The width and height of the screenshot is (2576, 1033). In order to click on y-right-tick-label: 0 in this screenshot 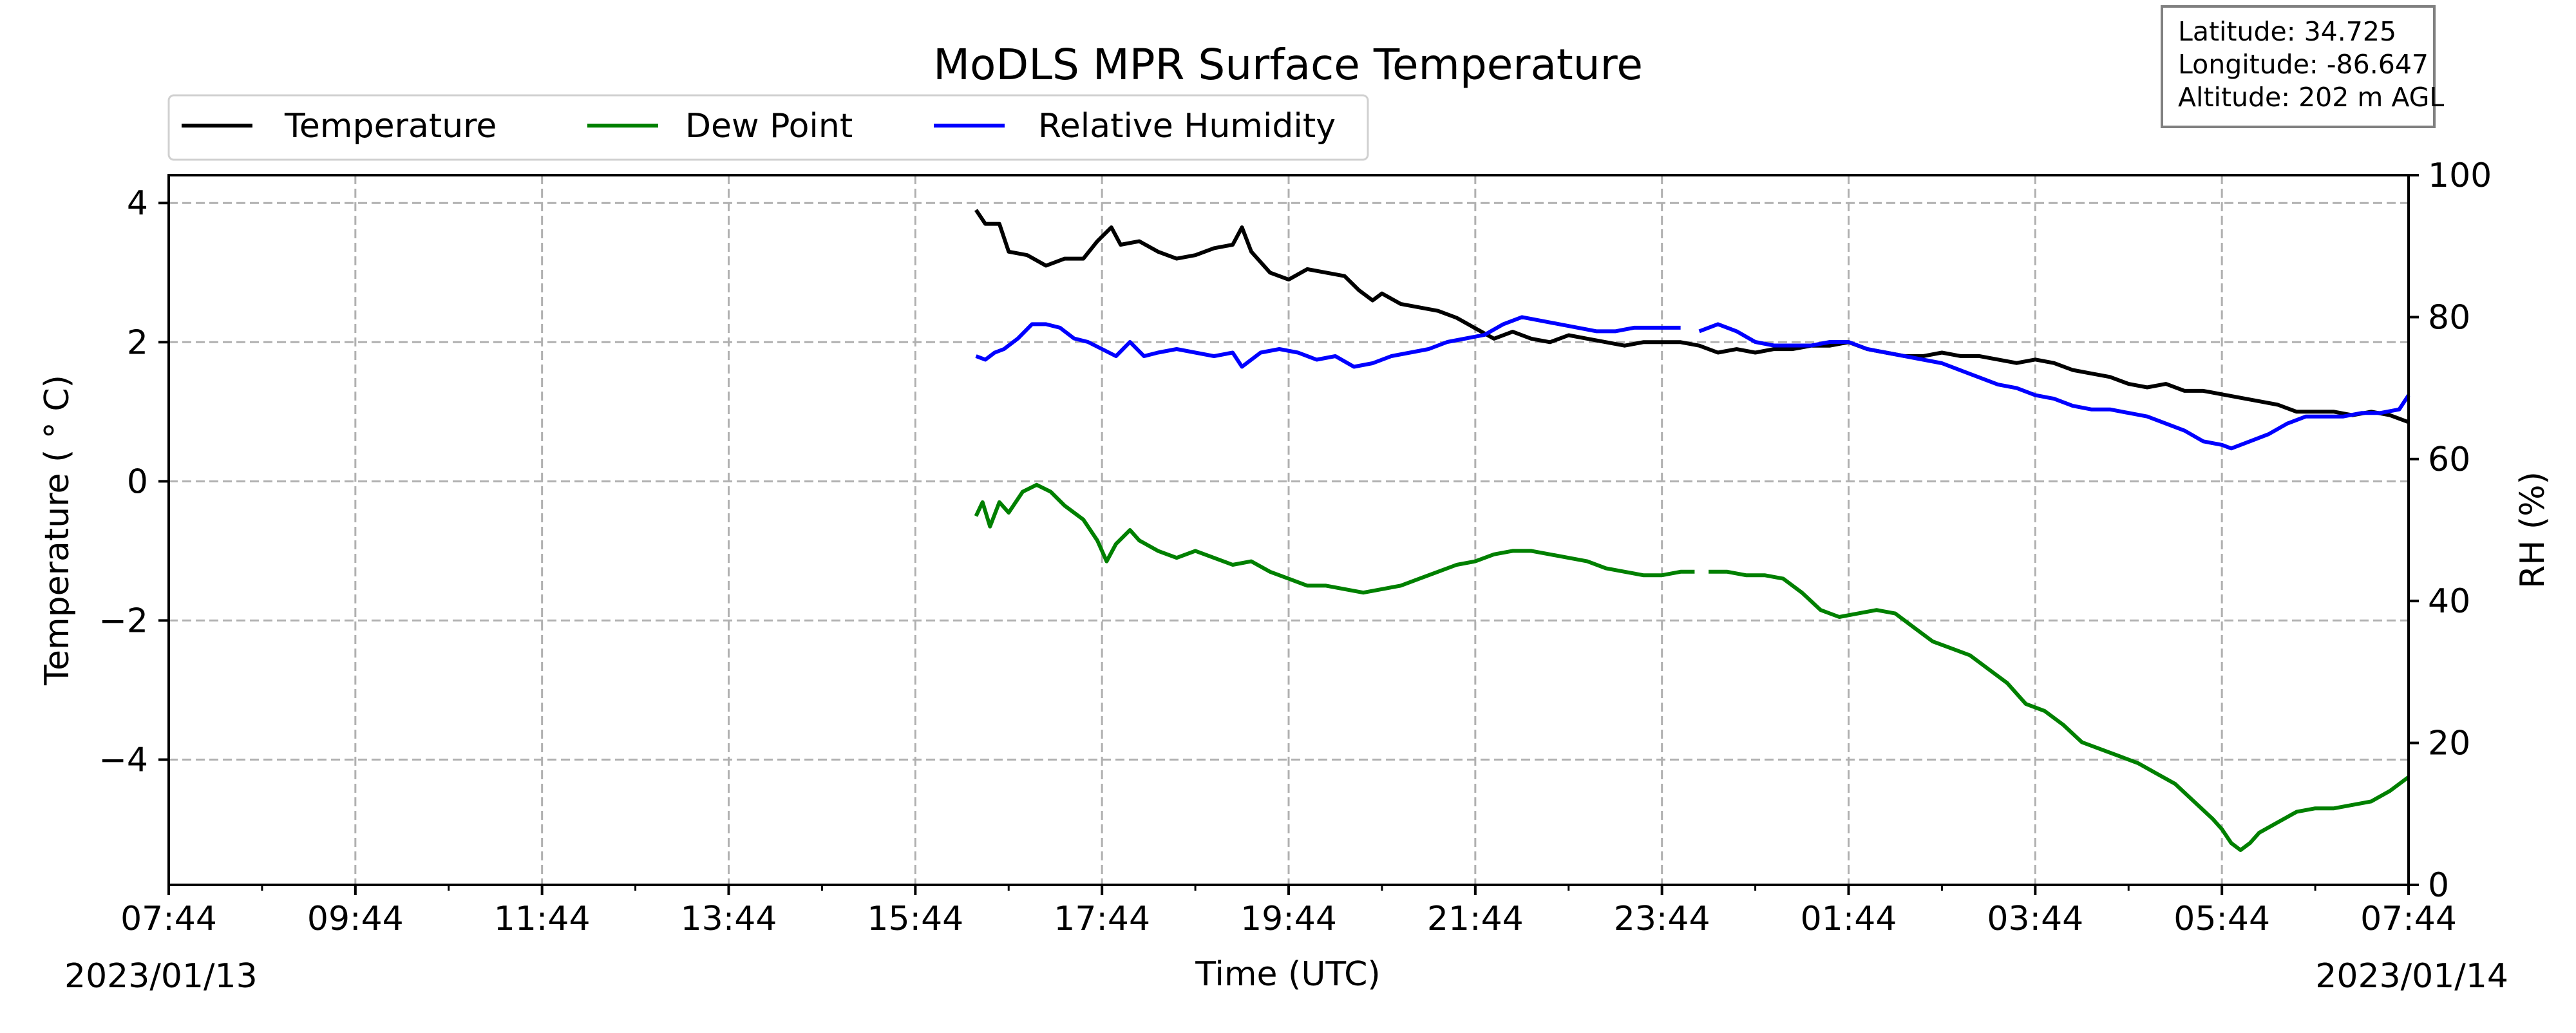, I will do `click(2438, 885)`.